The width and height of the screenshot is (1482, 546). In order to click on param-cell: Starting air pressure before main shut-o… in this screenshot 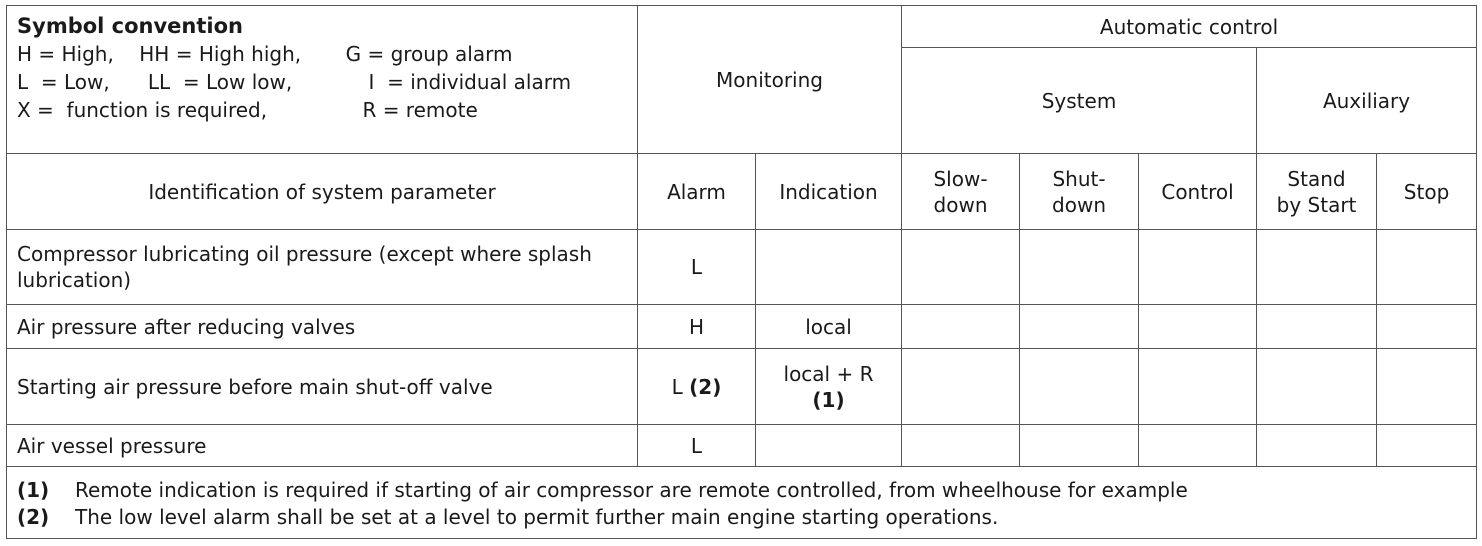, I will do `click(322, 386)`.